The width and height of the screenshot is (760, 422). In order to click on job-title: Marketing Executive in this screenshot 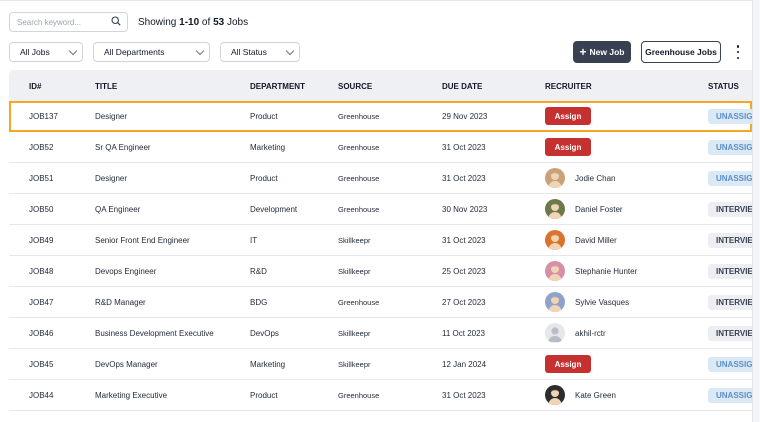, I will do `click(131, 395)`.